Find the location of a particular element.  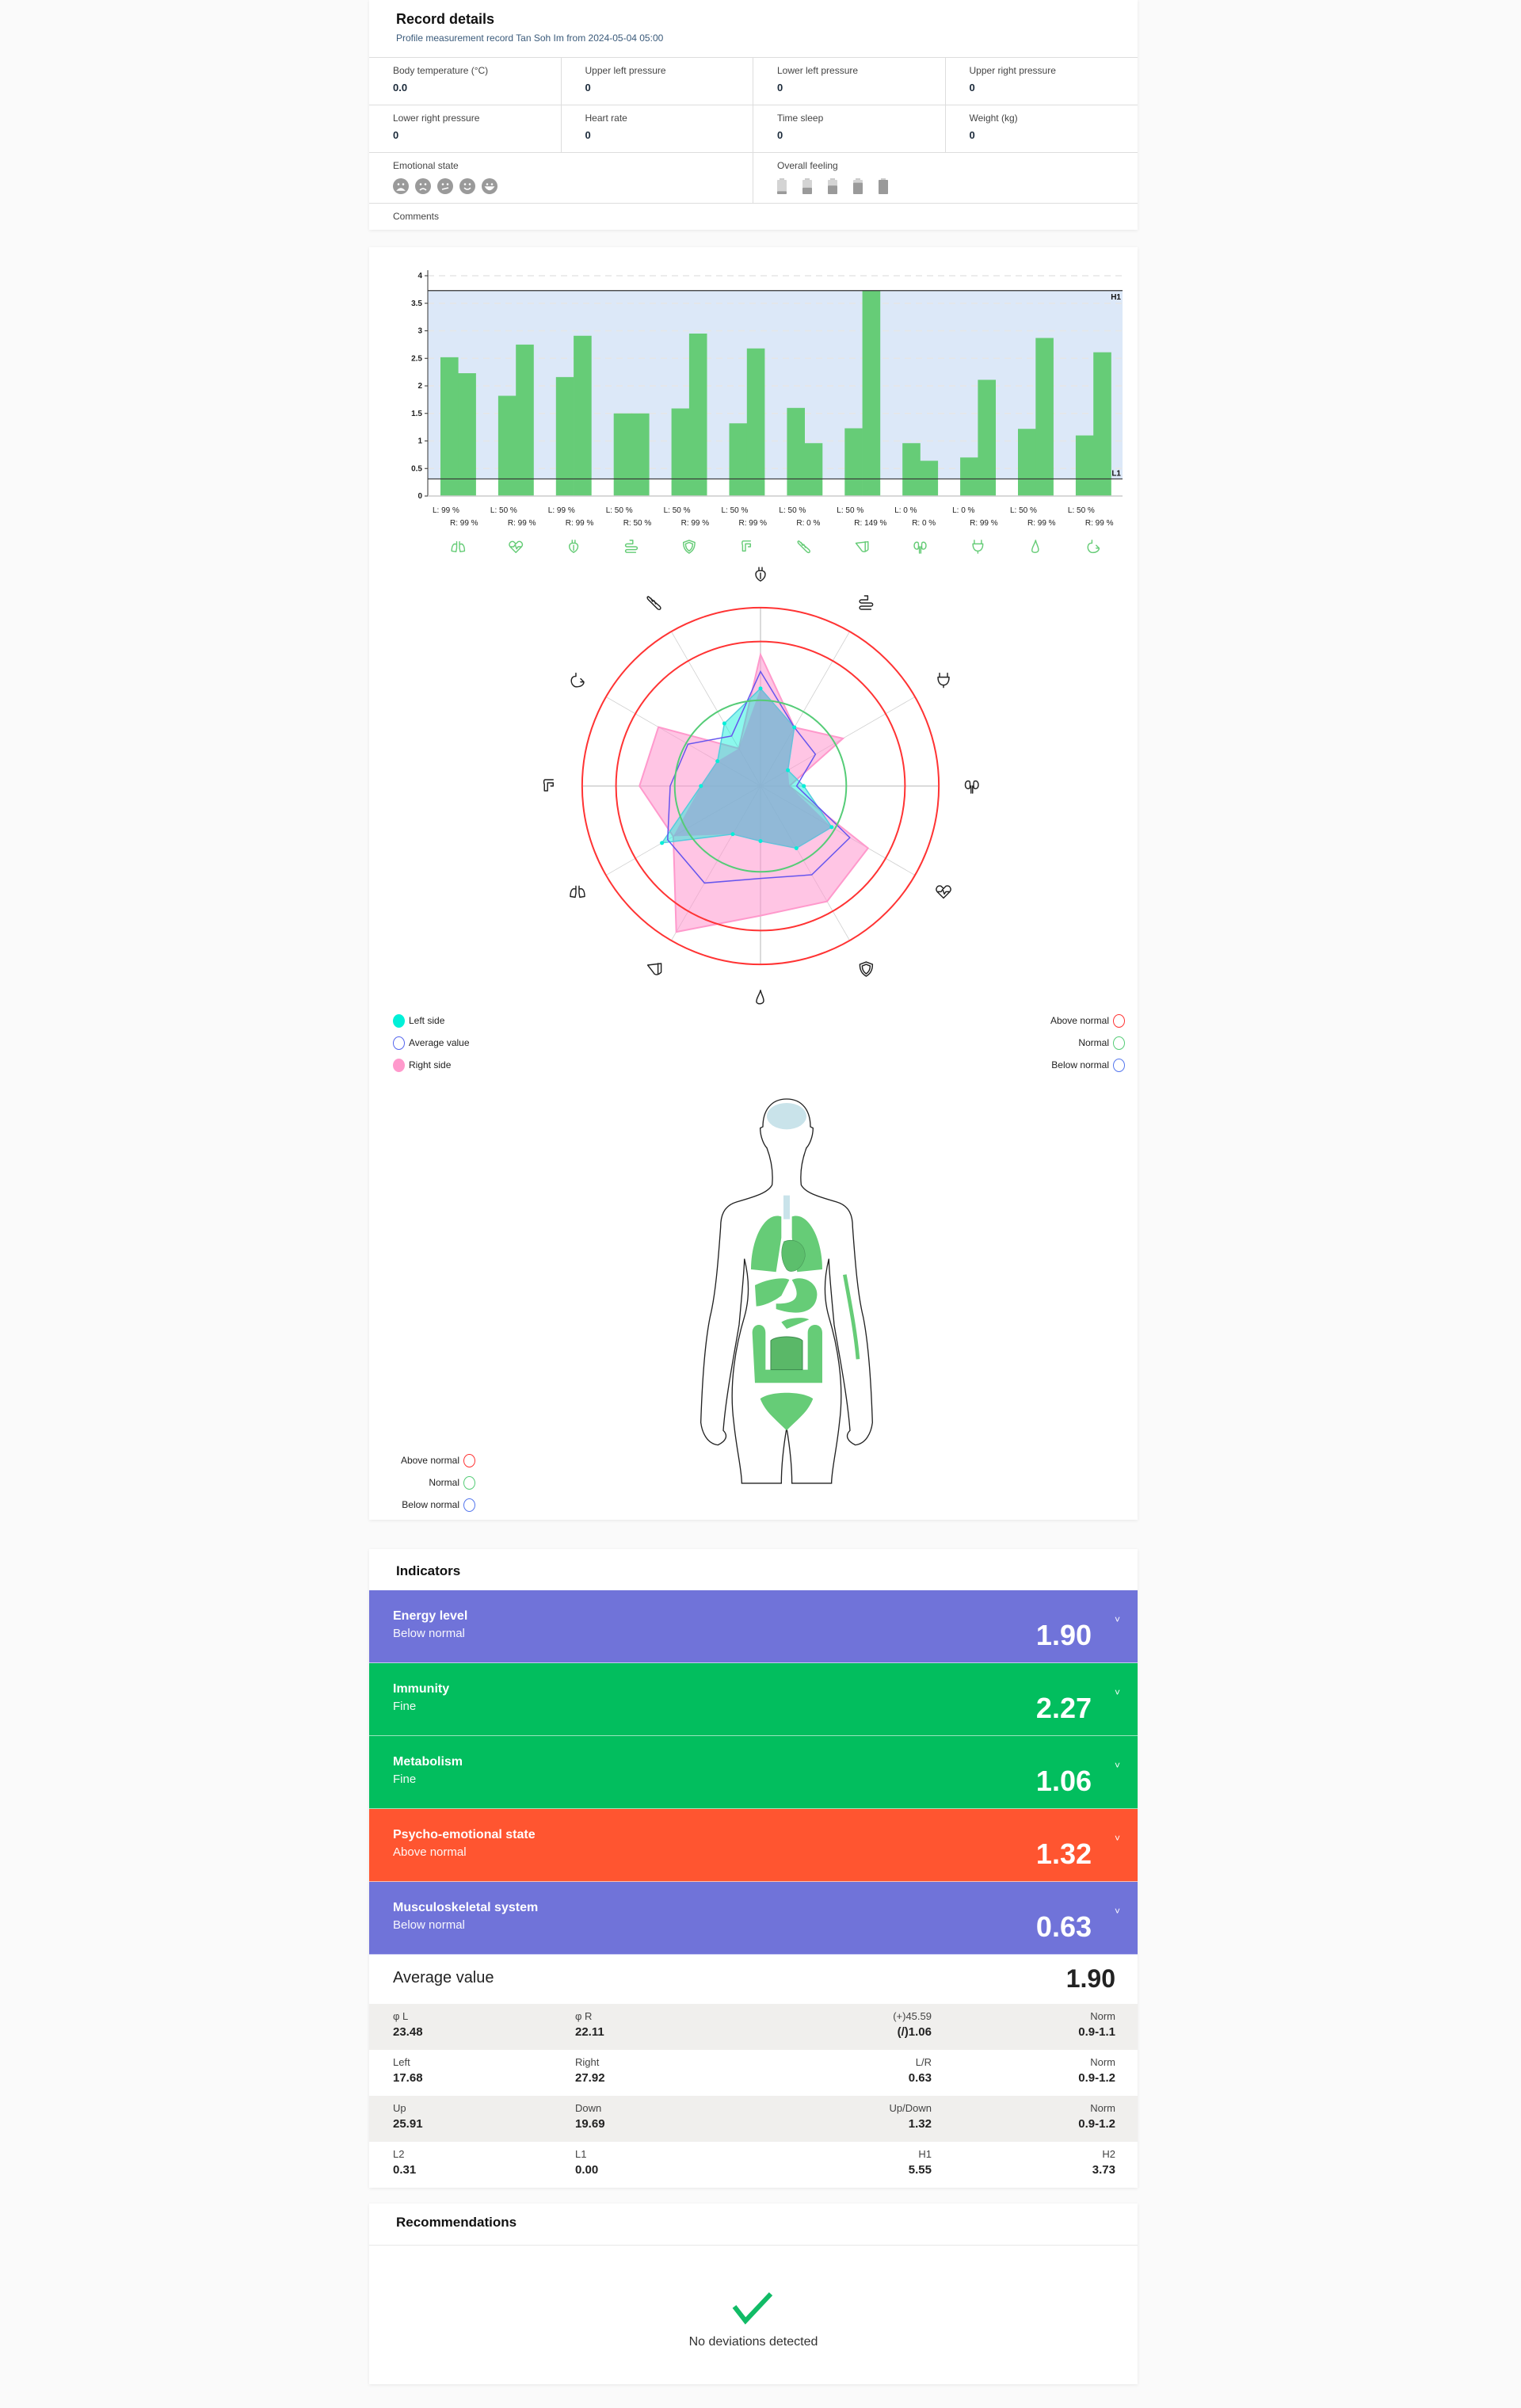

stomach is located at coordinates (797, 1295).